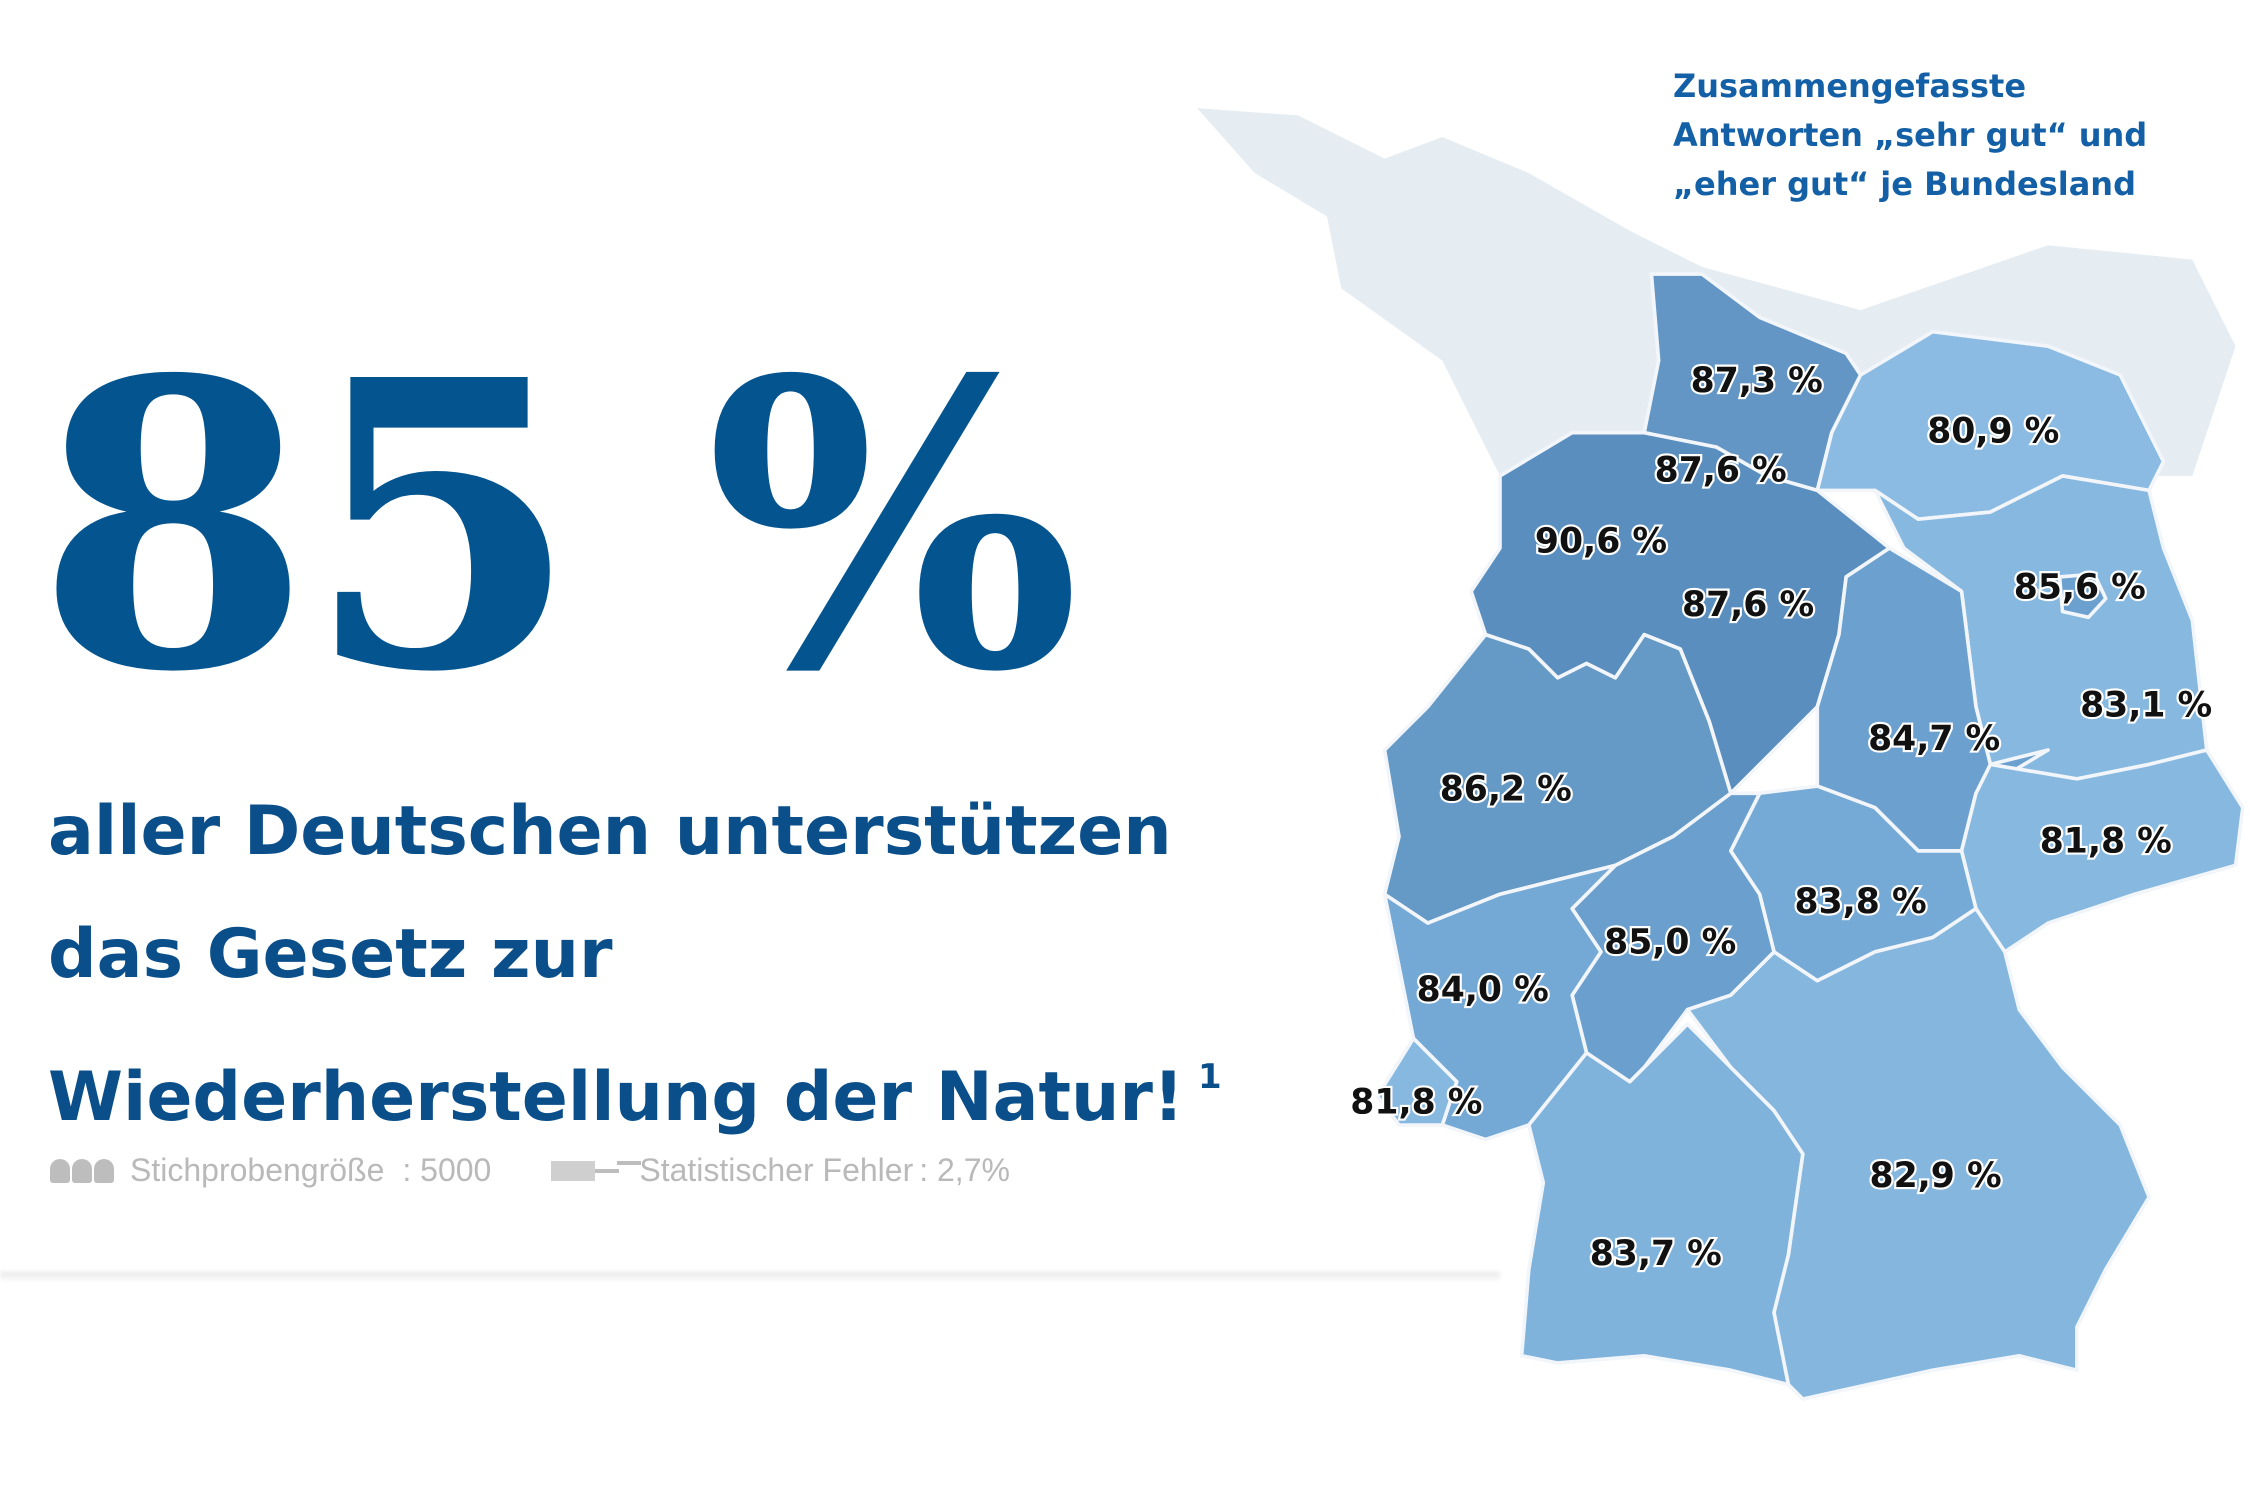 The width and height of the screenshot is (2250, 1500). I want to click on value-label-sachsen: 81,8 %, so click(2106, 841).